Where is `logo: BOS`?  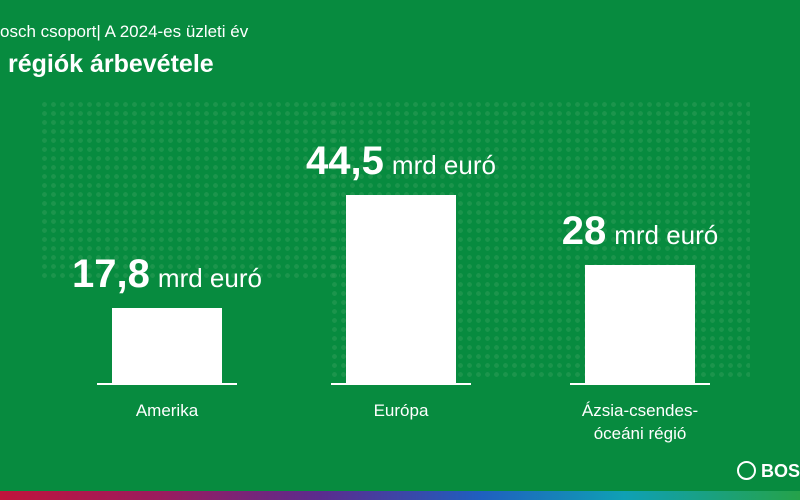
logo: BOS is located at coordinates (768, 471).